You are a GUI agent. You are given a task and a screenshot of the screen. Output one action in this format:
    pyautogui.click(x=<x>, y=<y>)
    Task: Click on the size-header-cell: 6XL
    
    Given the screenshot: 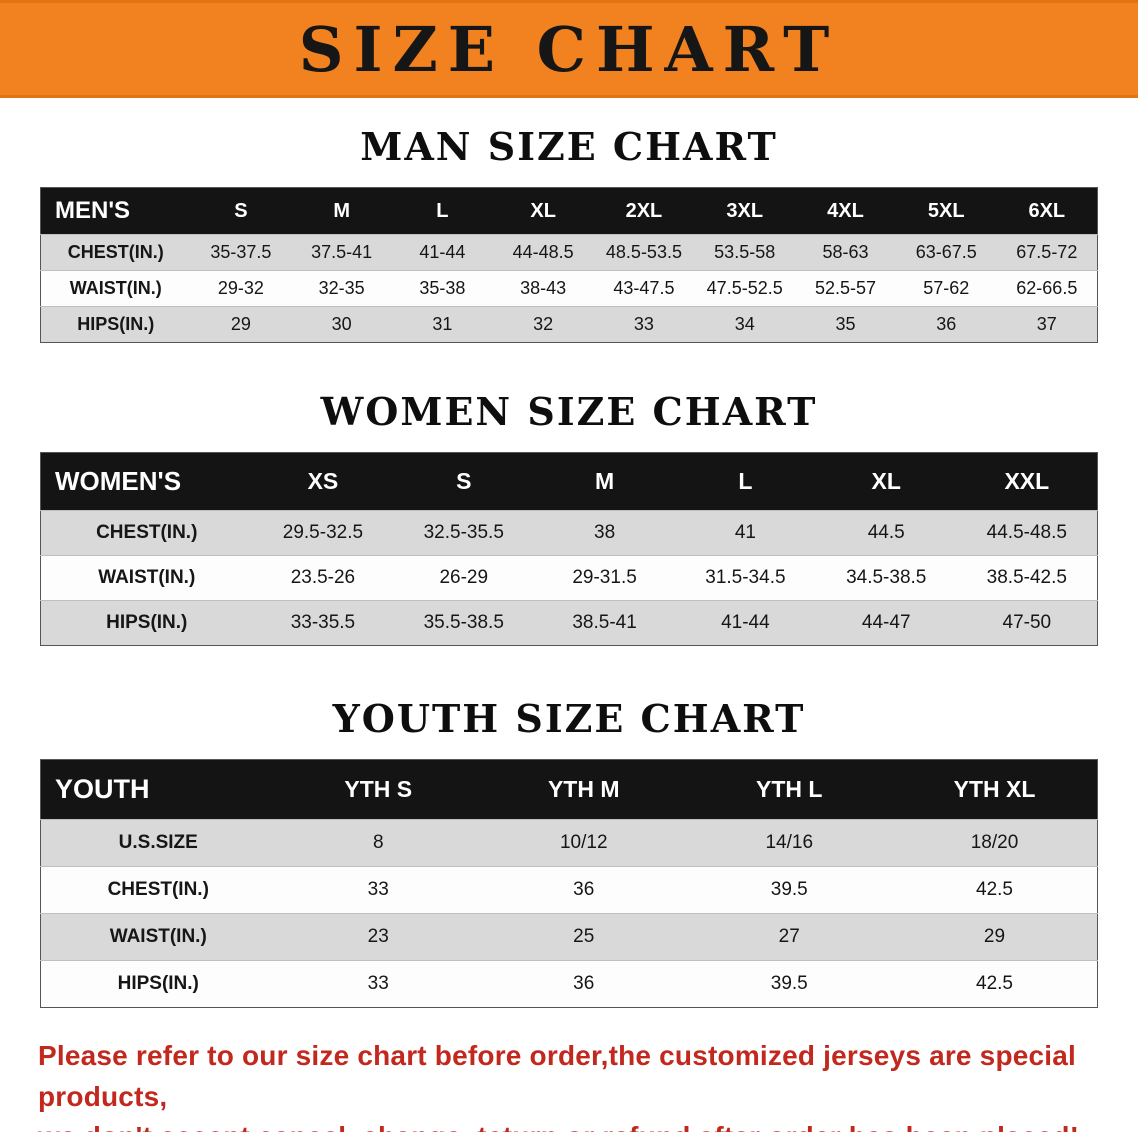 What is the action you would take?
    pyautogui.click(x=1047, y=211)
    